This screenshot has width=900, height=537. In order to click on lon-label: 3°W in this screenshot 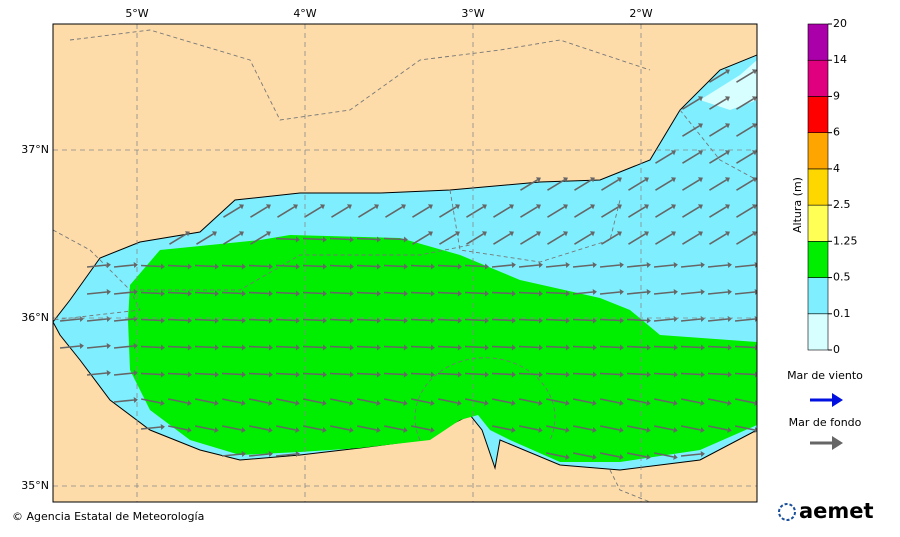, I will do `click(472, 13)`.